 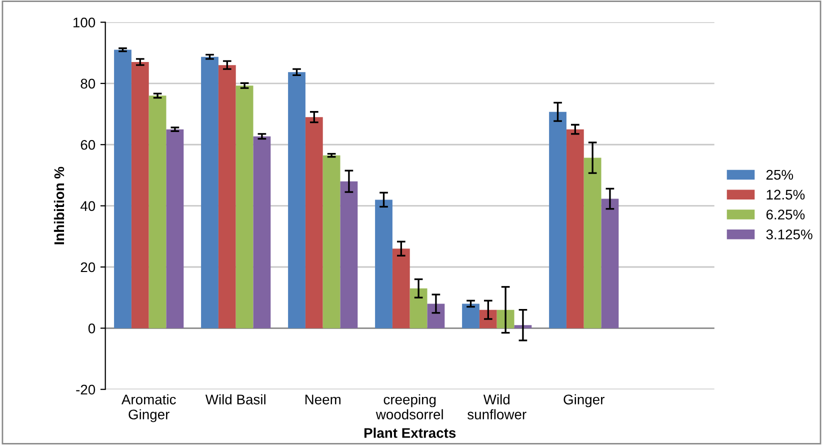 I want to click on y-tick-label: 40, so click(x=88, y=206).